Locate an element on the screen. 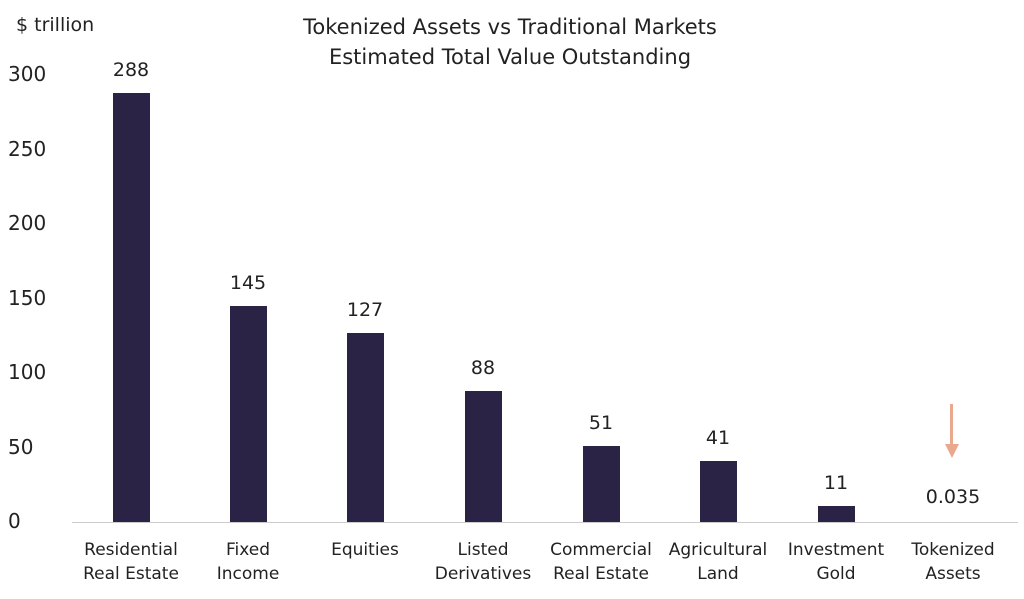 This screenshot has height=599, width=1024. bar-value-label: 11 is located at coordinates (836, 482).